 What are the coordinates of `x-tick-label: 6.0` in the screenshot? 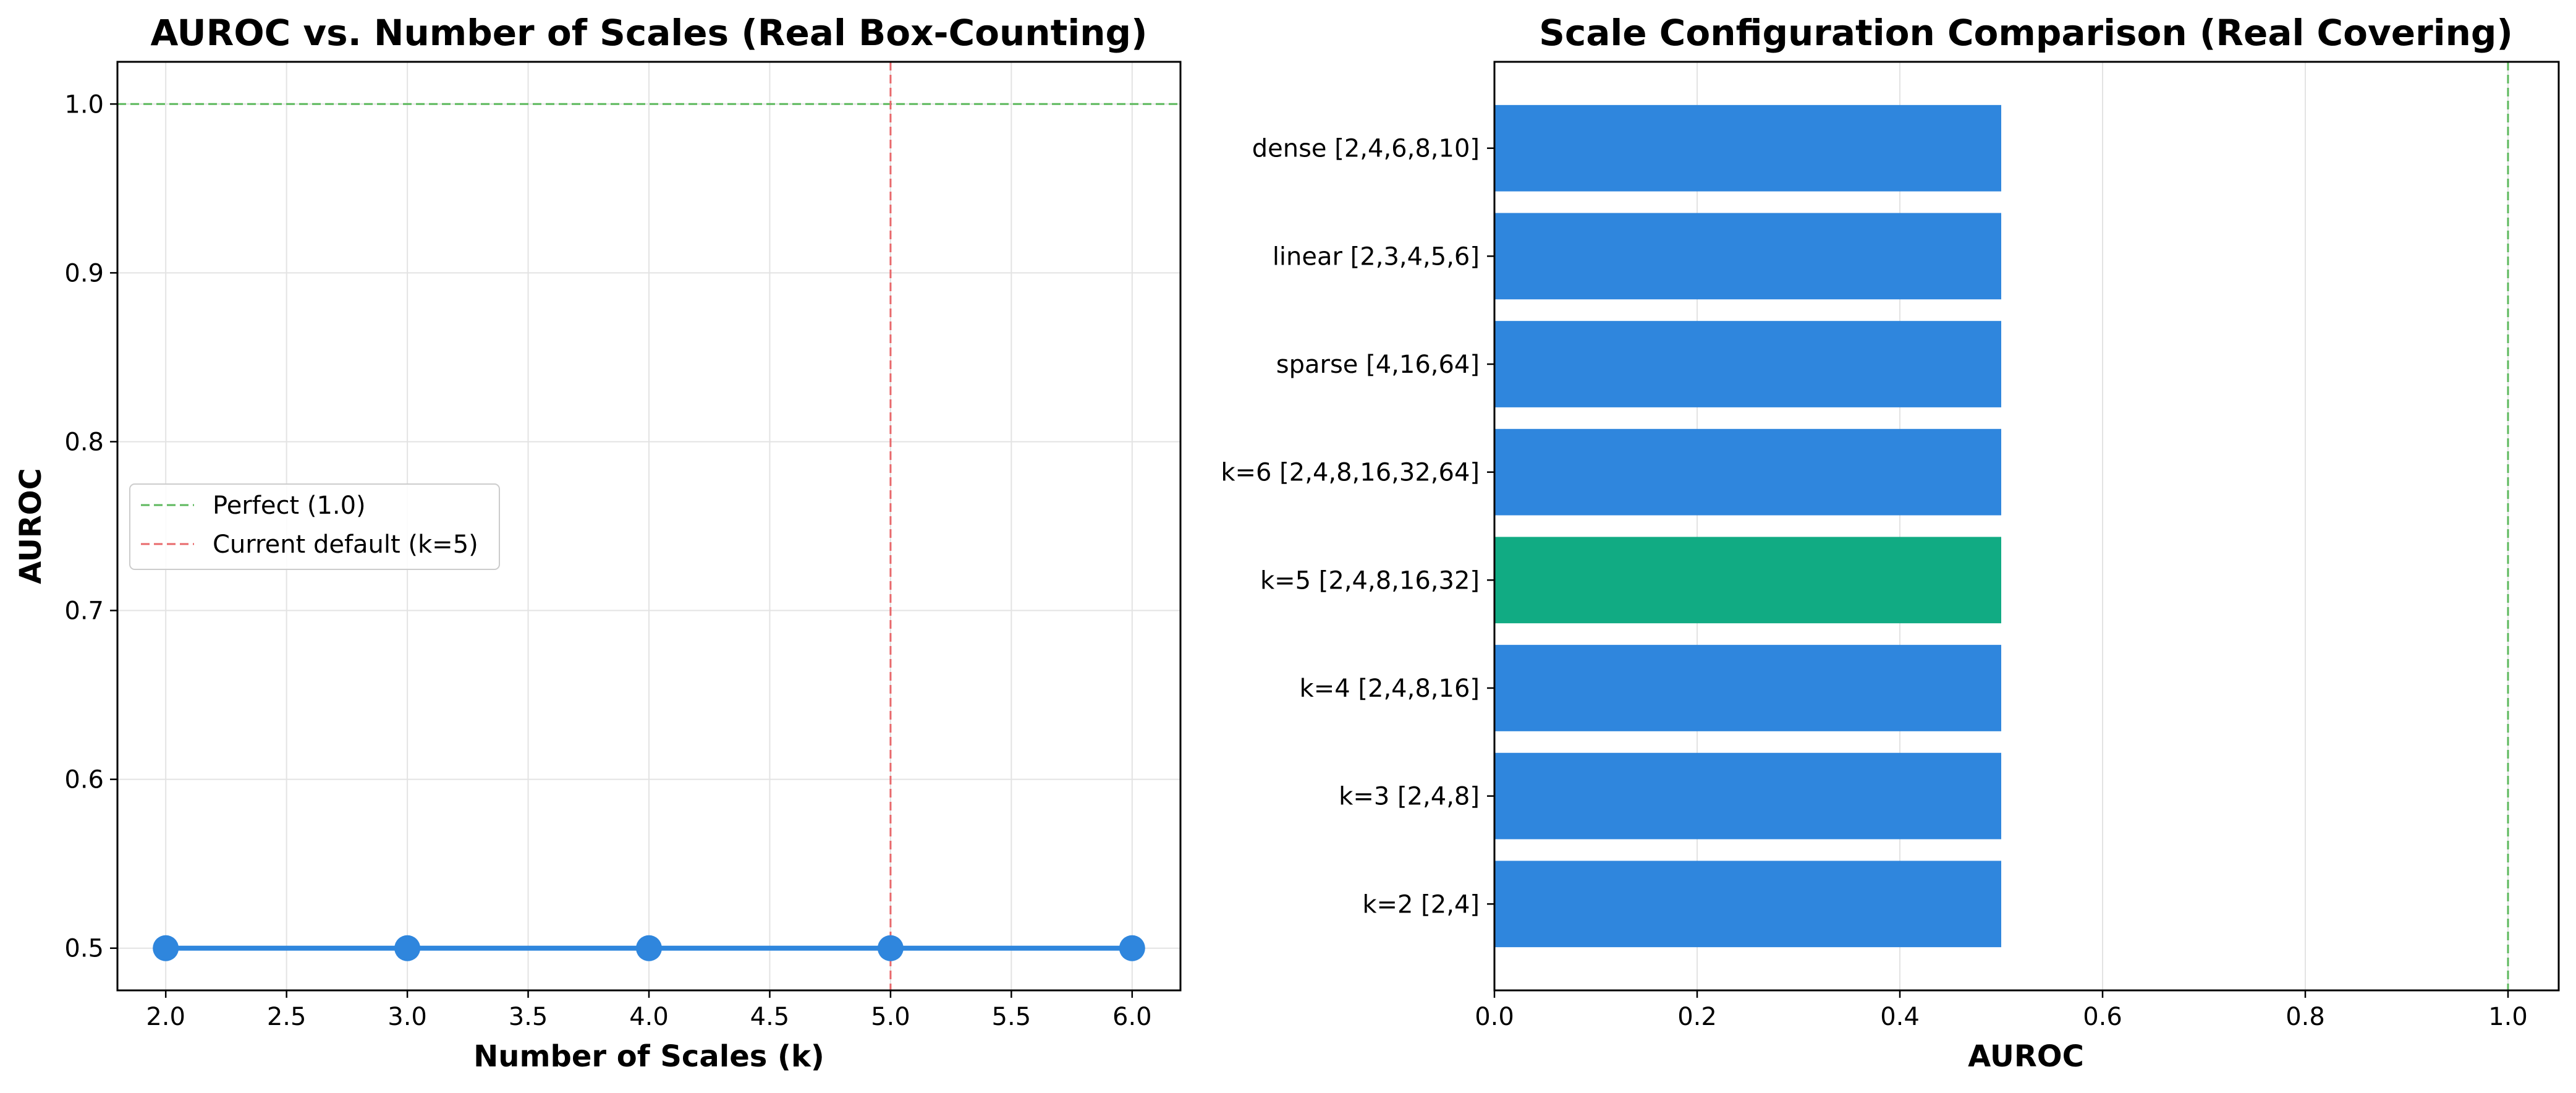 It's located at (1132, 1017).